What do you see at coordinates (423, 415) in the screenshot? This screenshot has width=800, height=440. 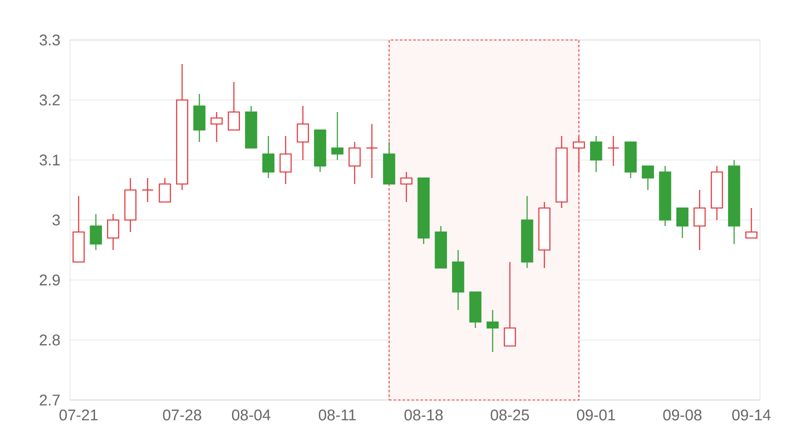 I see `x-tick-label: 08-18` at bounding box center [423, 415].